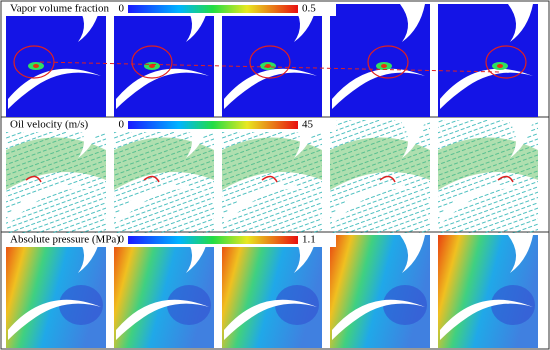 The image size is (550, 350). What do you see at coordinates (49, 125) in the screenshot?
I see `panel-title: Oil velocity (m/s)` at bounding box center [49, 125].